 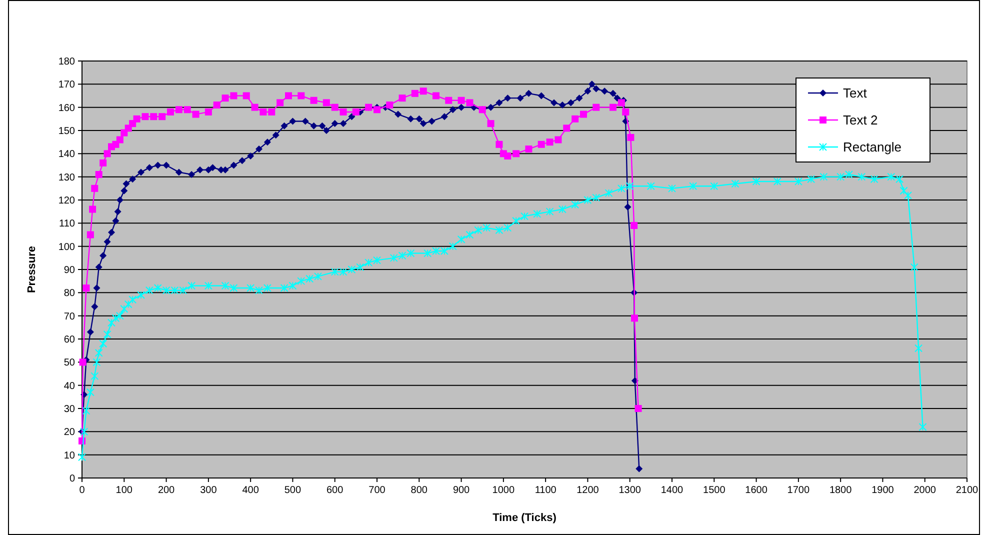 What do you see at coordinates (70, 294) in the screenshot?
I see `y-tick-label: 80` at bounding box center [70, 294].